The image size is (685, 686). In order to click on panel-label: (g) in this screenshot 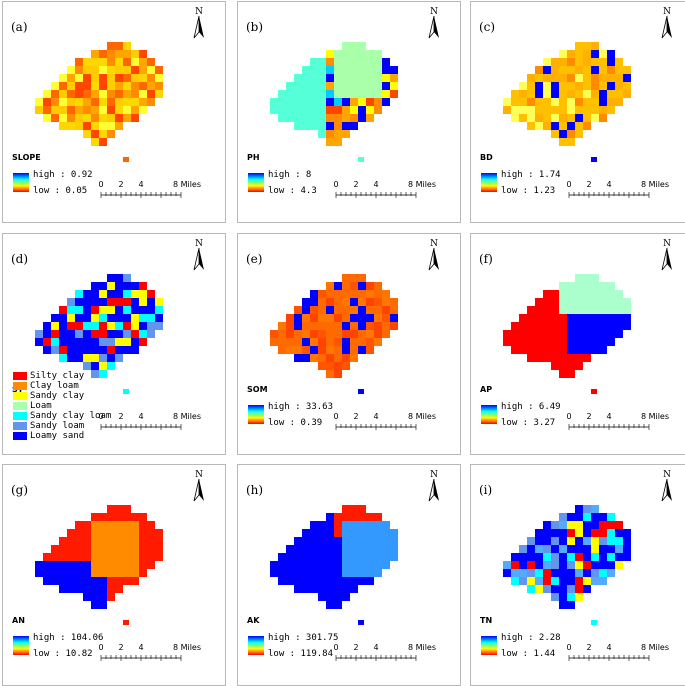, I will do `click(20, 490)`.